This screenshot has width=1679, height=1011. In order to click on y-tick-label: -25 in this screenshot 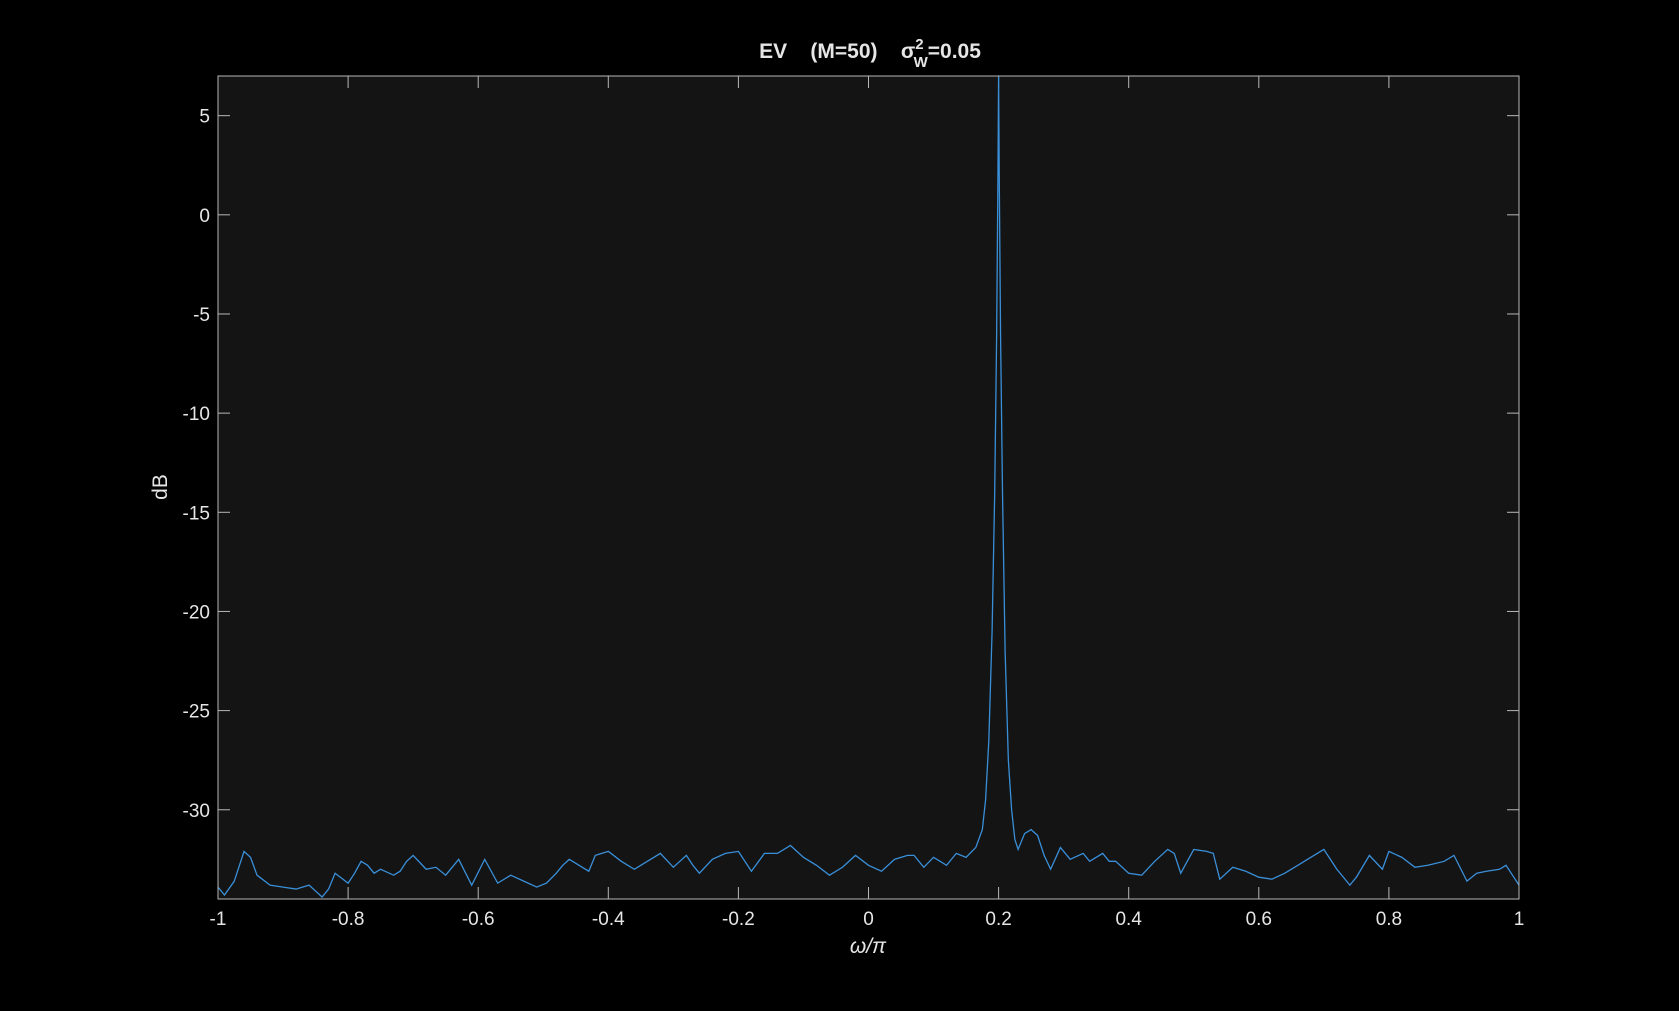, I will do `click(196, 712)`.